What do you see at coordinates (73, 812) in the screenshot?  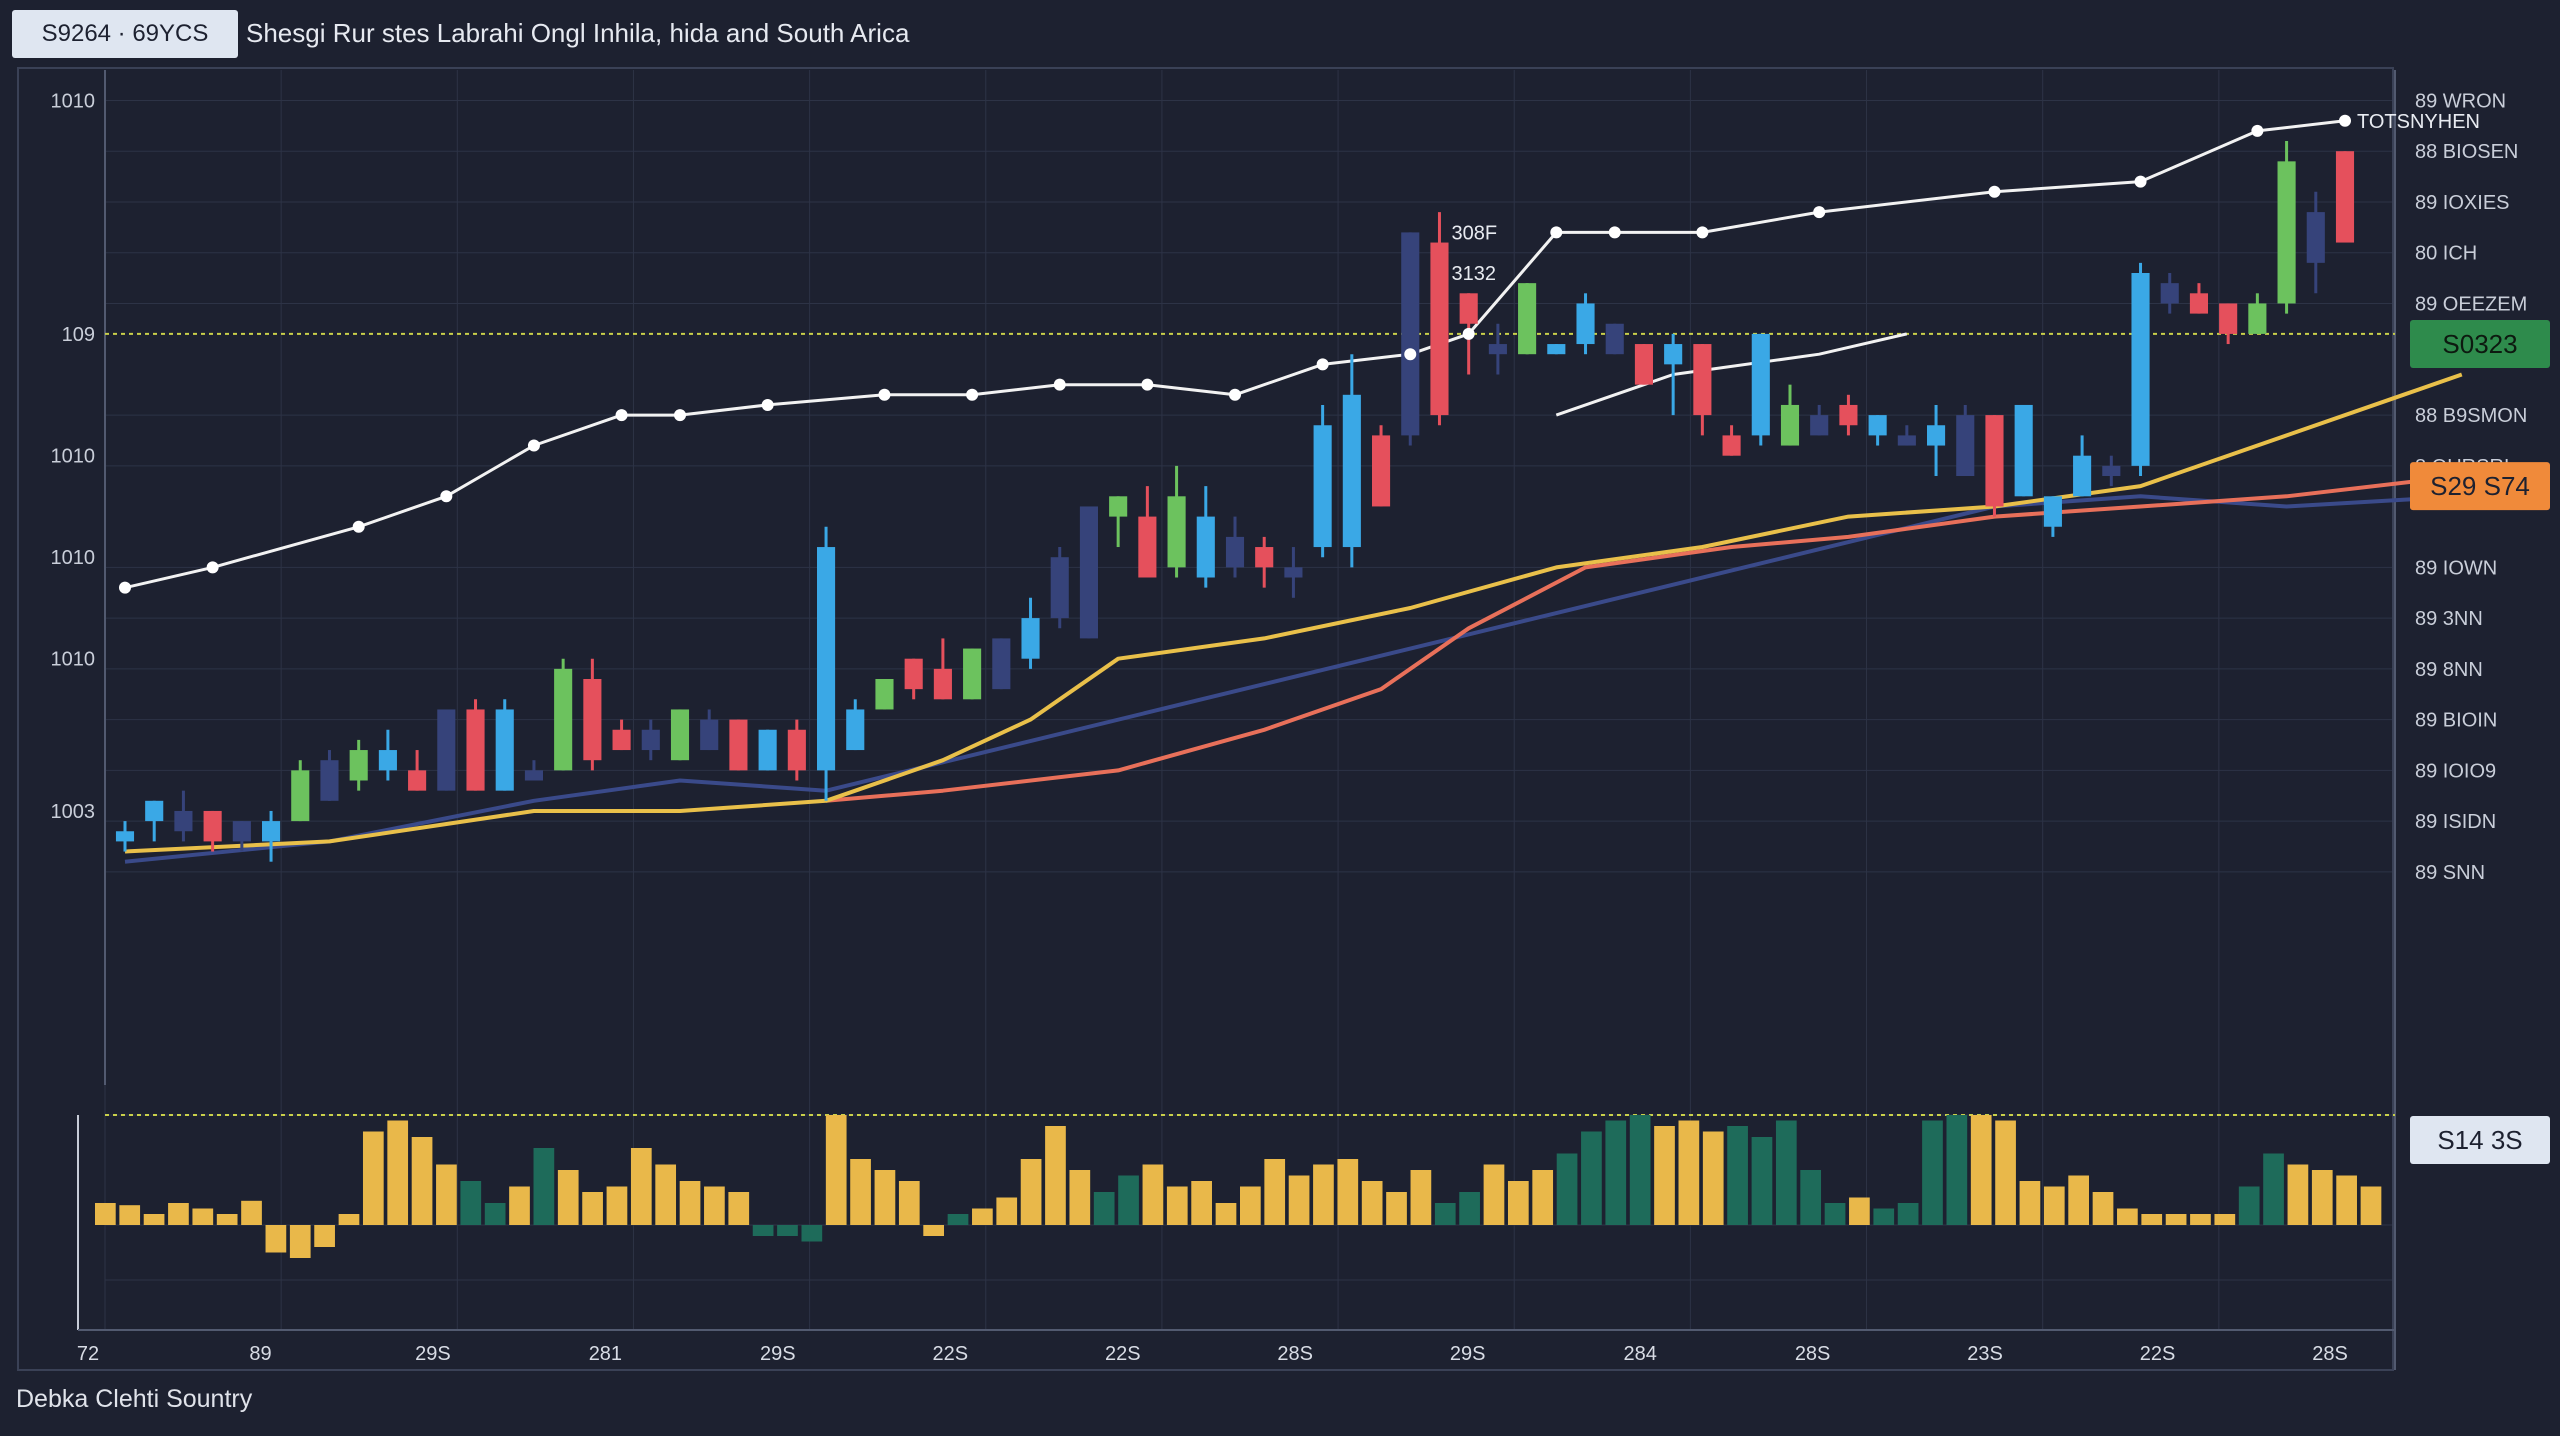 I see `left-axis-label: 1003` at bounding box center [73, 812].